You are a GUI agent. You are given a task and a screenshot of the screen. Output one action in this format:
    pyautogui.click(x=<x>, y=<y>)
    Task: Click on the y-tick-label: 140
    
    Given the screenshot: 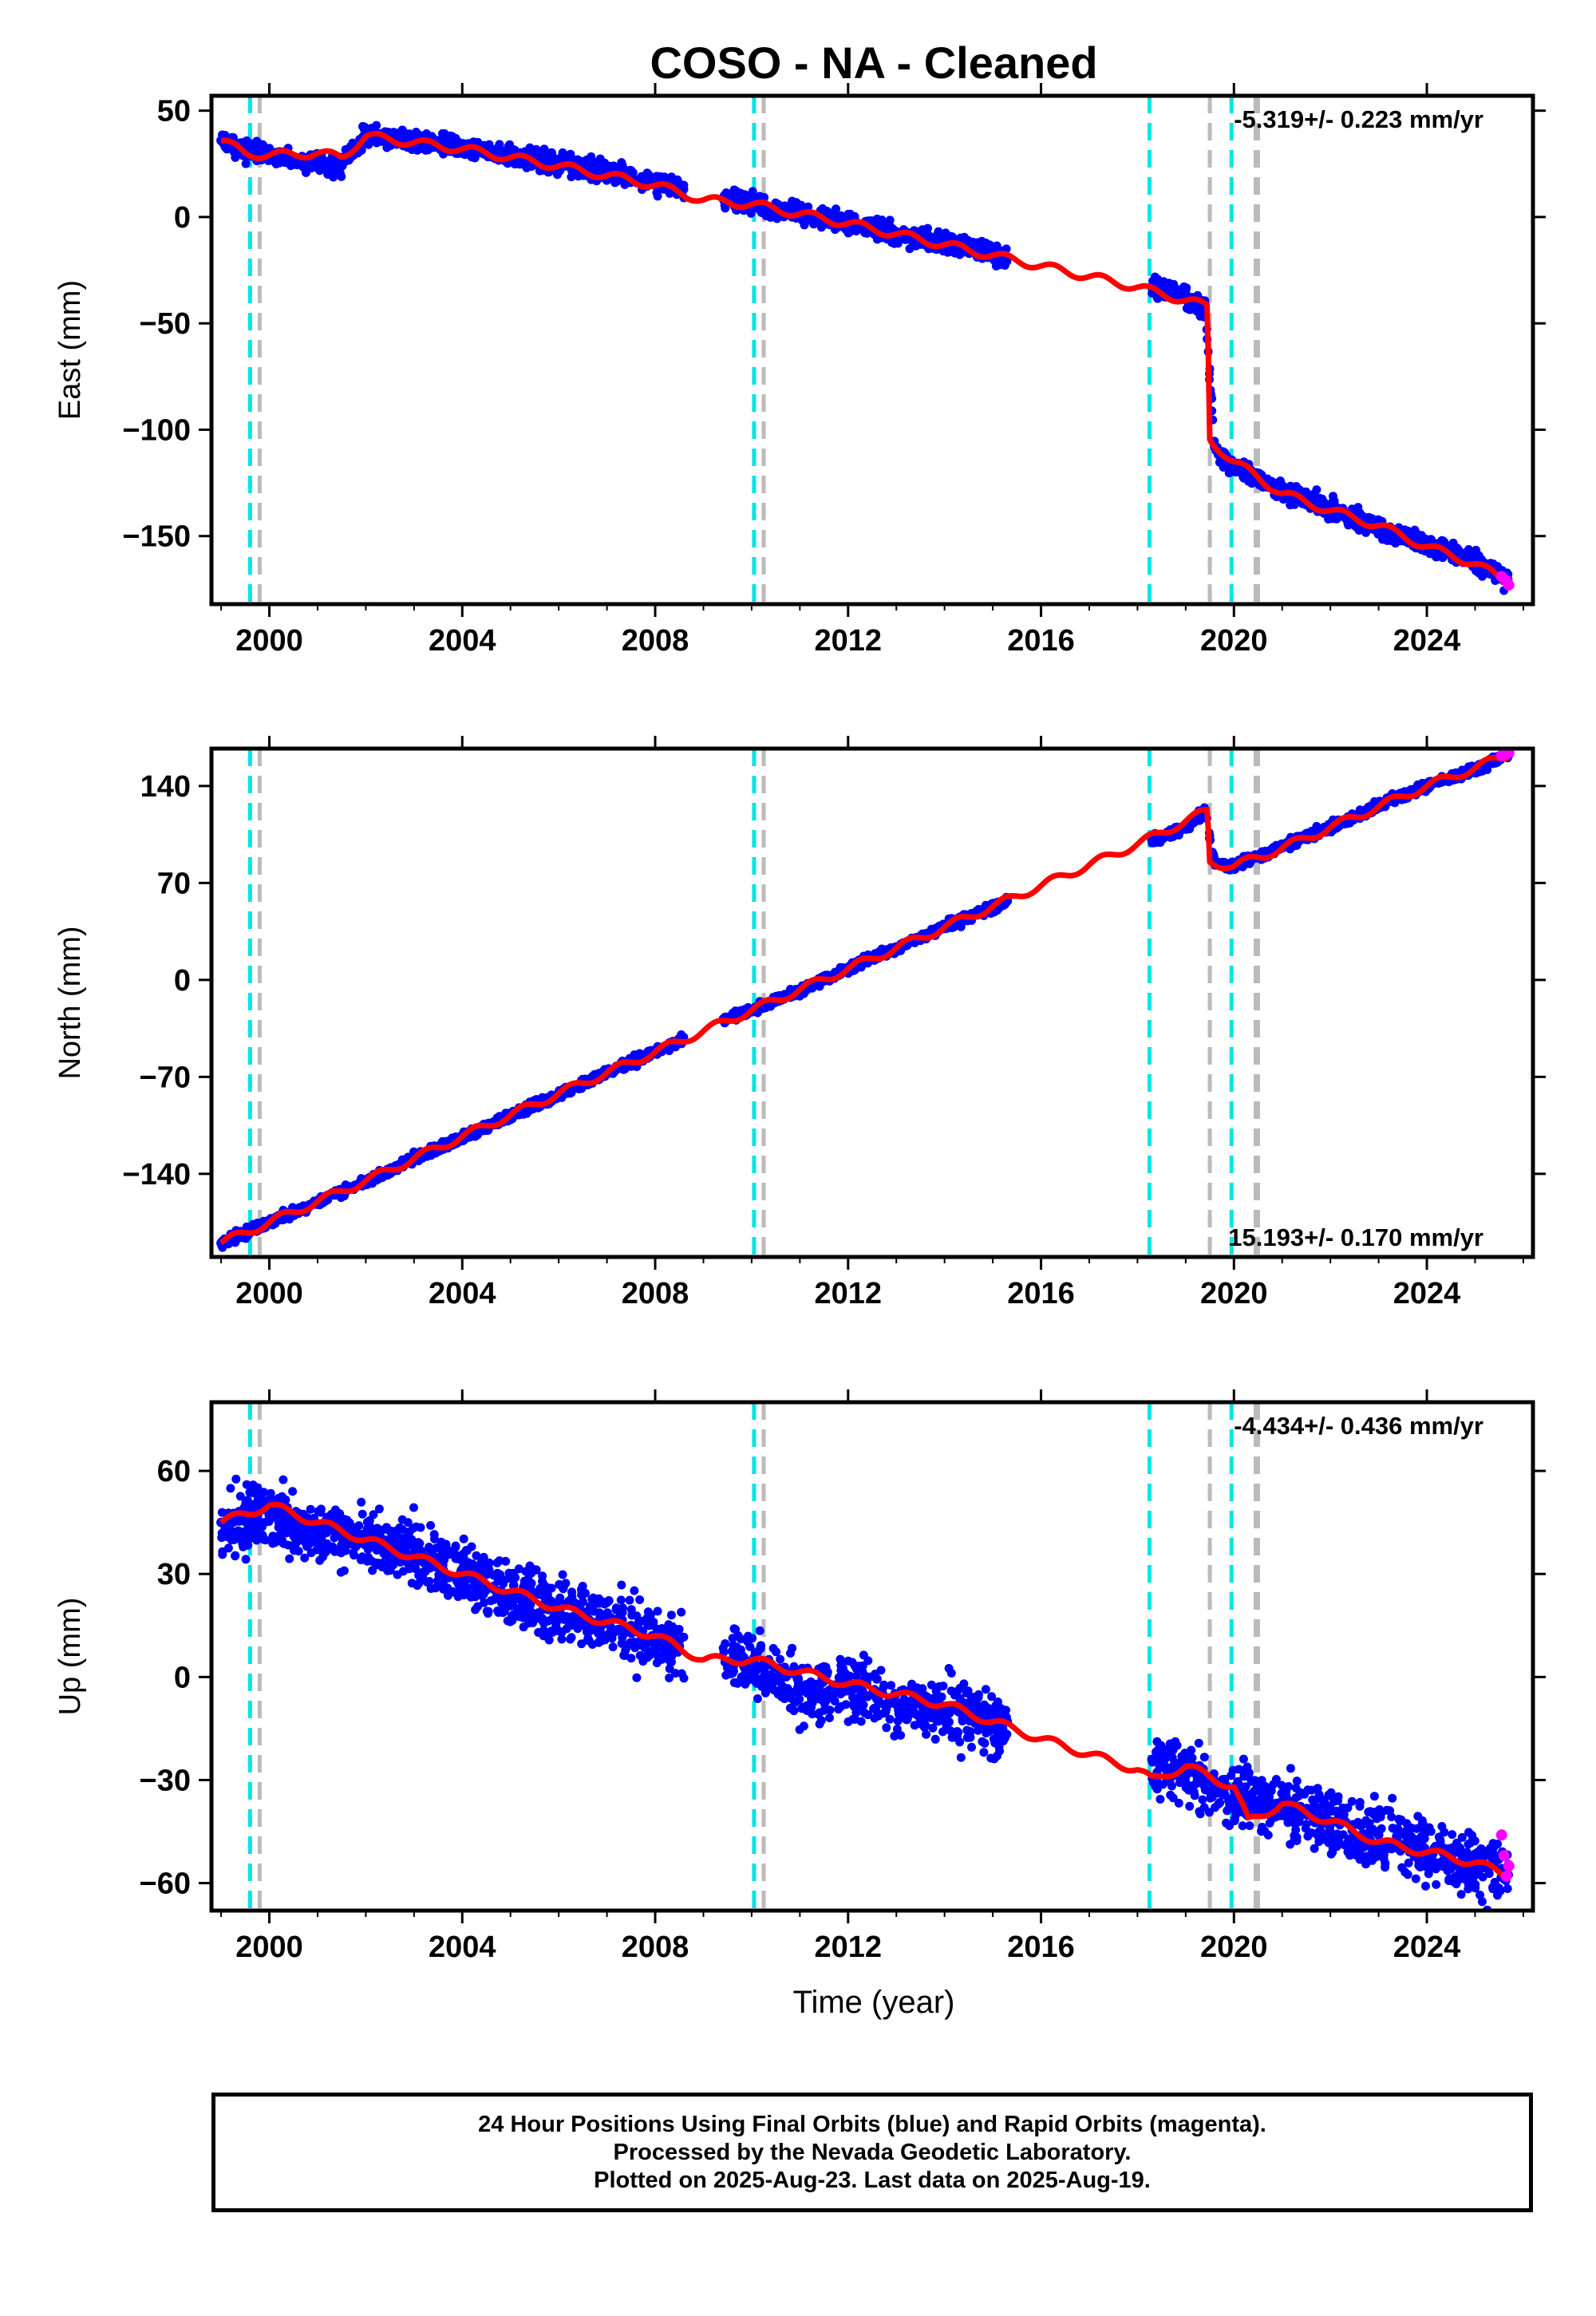 What is the action you would take?
    pyautogui.click(x=165, y=787)
    